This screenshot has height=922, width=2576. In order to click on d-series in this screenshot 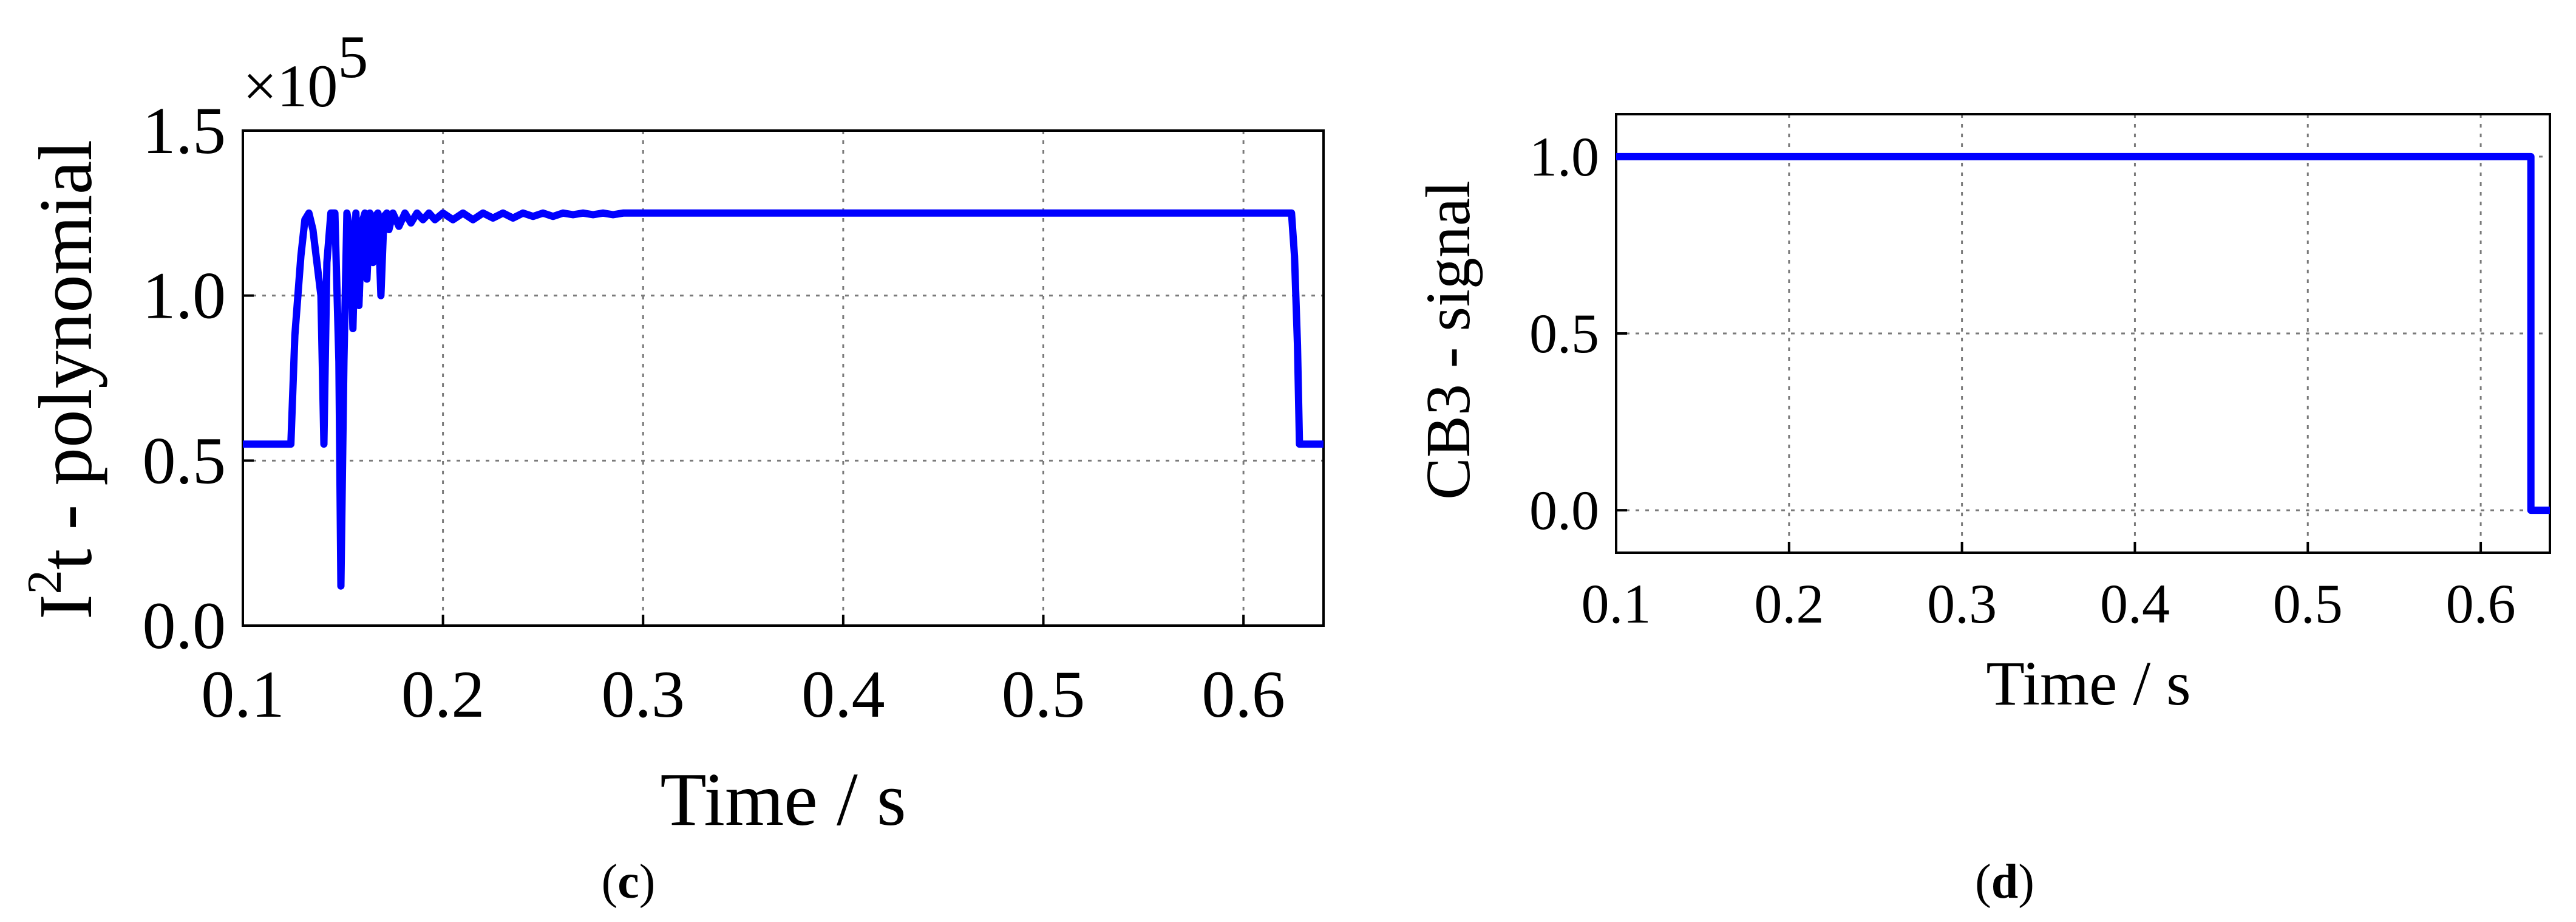, I will do `click(2083, 333)`.